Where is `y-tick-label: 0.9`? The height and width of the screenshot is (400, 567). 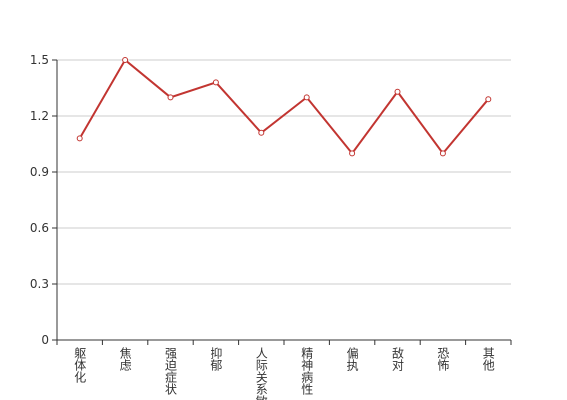 y-tick-label: 0.9 is located at coordinates (39, 172).